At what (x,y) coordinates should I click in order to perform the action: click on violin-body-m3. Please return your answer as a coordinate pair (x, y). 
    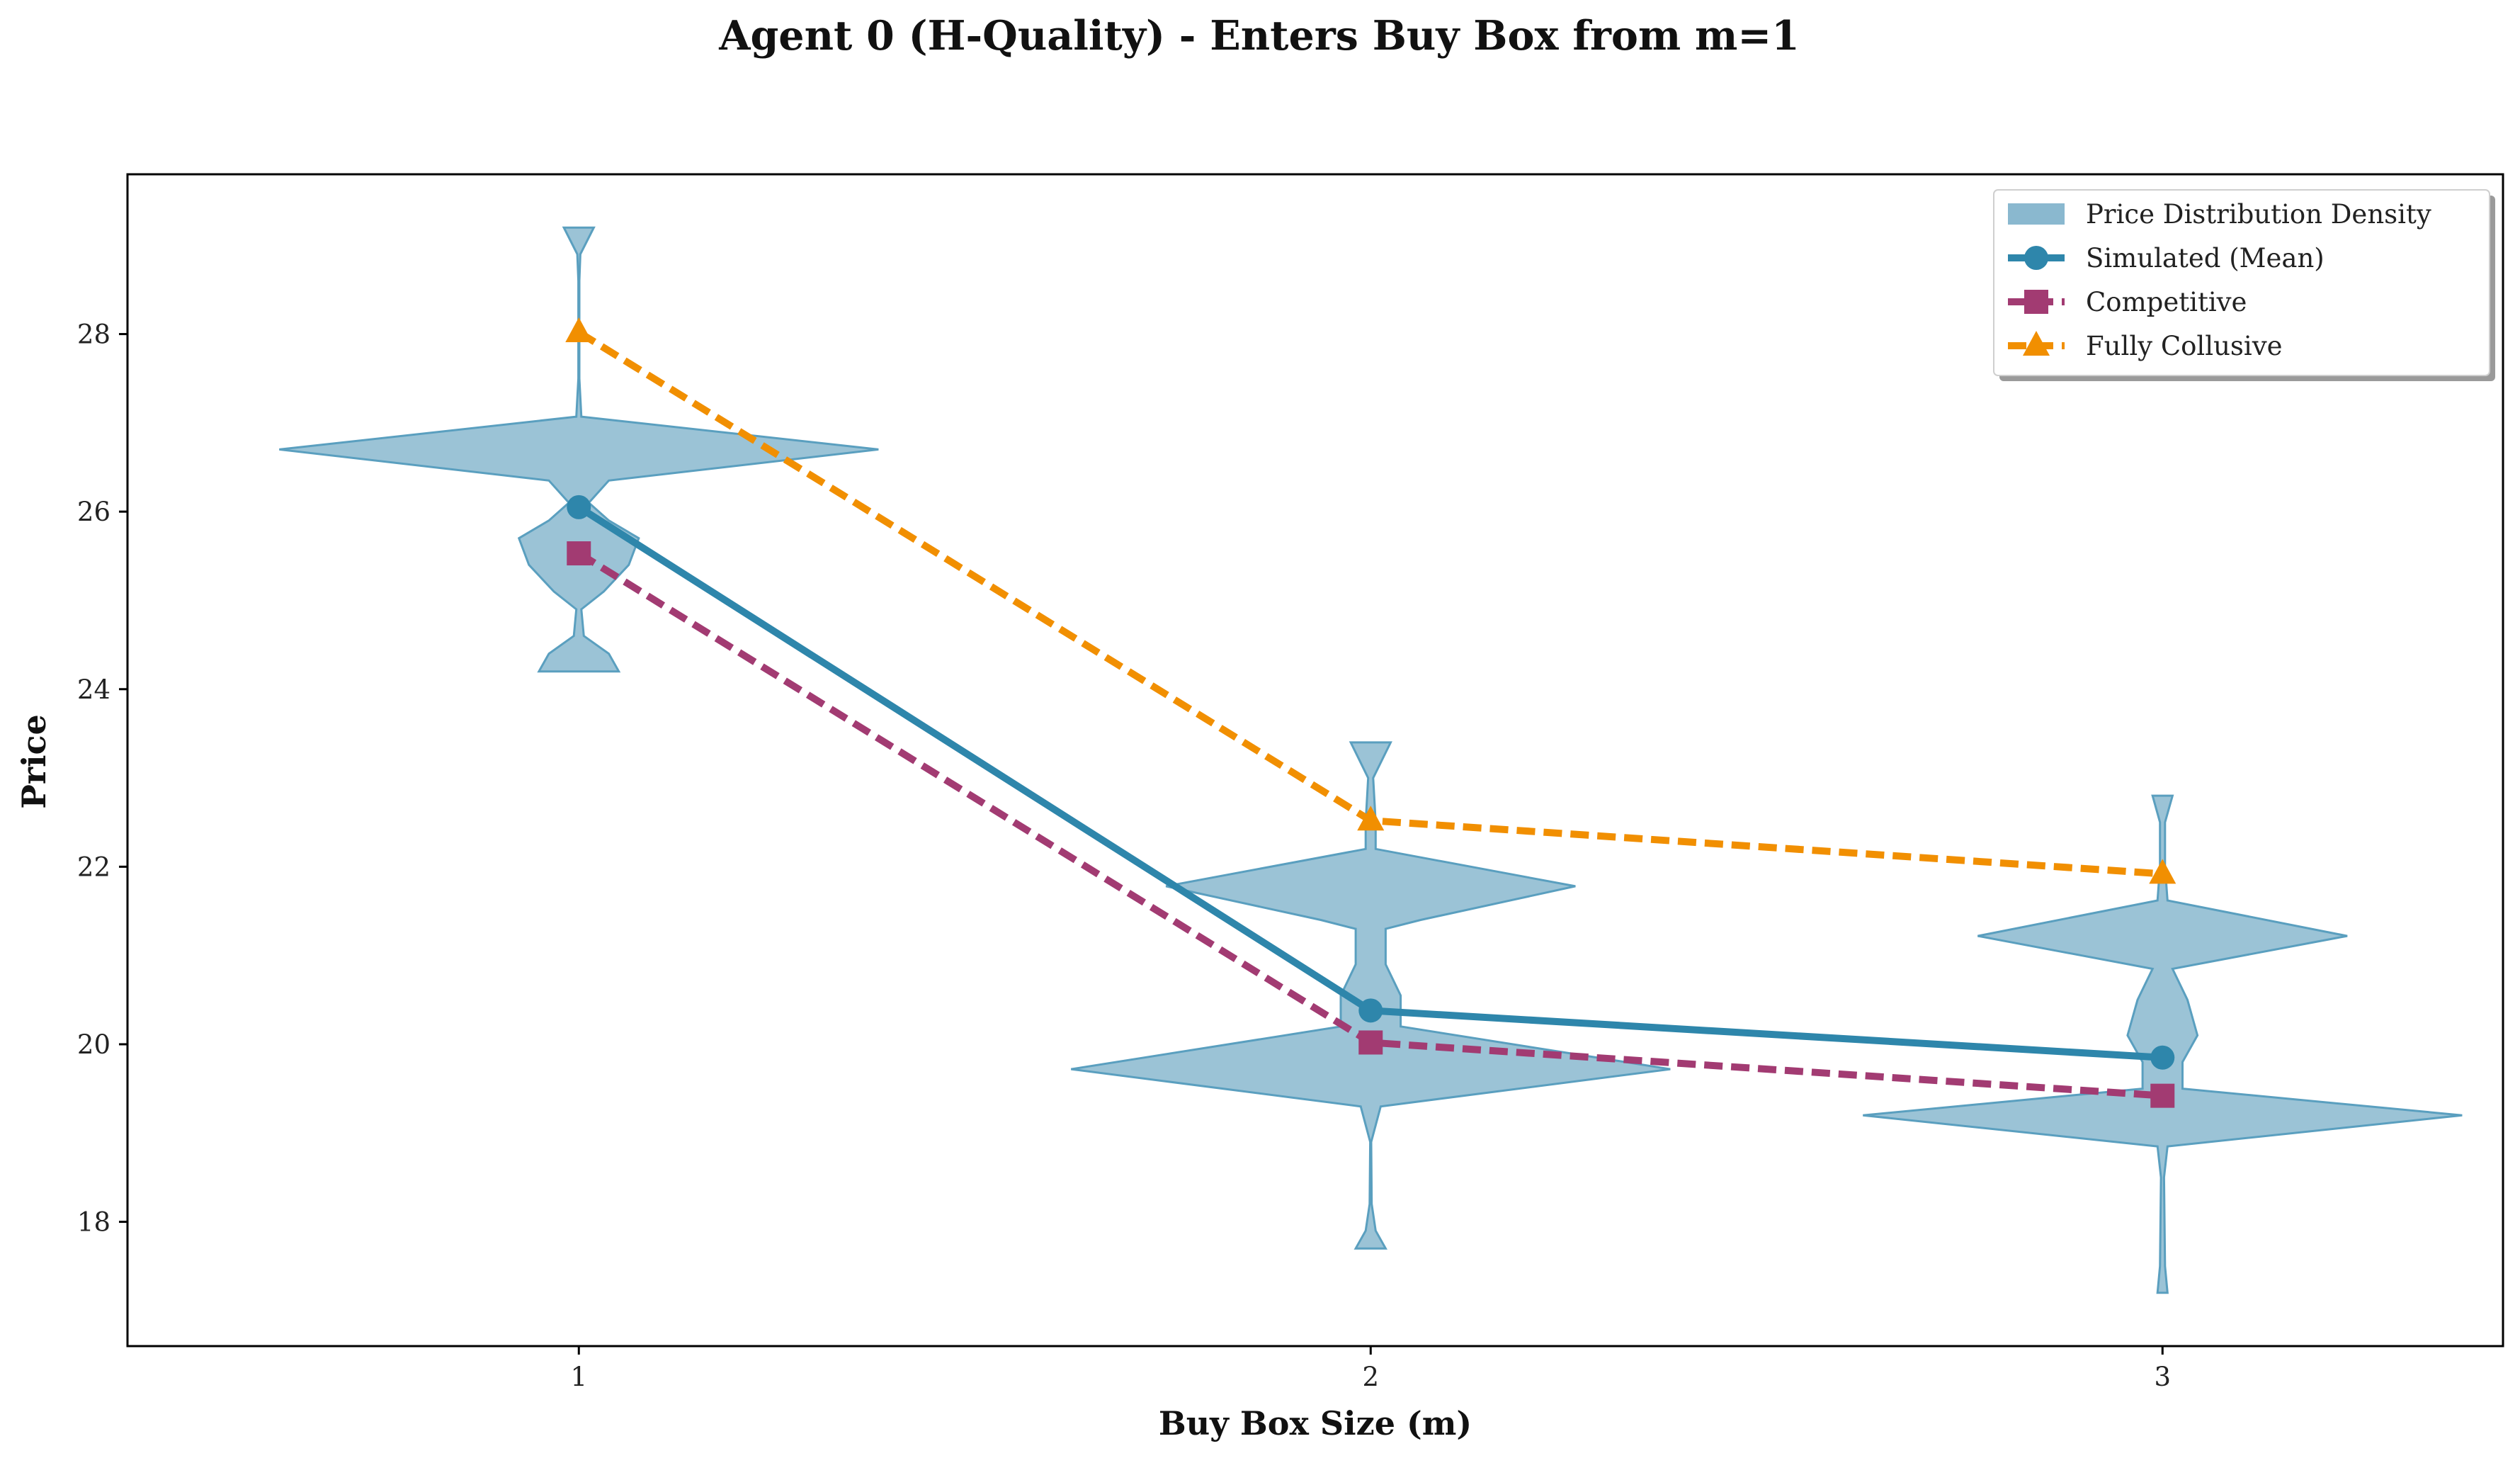
    Looking at the image, I should click on (2163, 1044).